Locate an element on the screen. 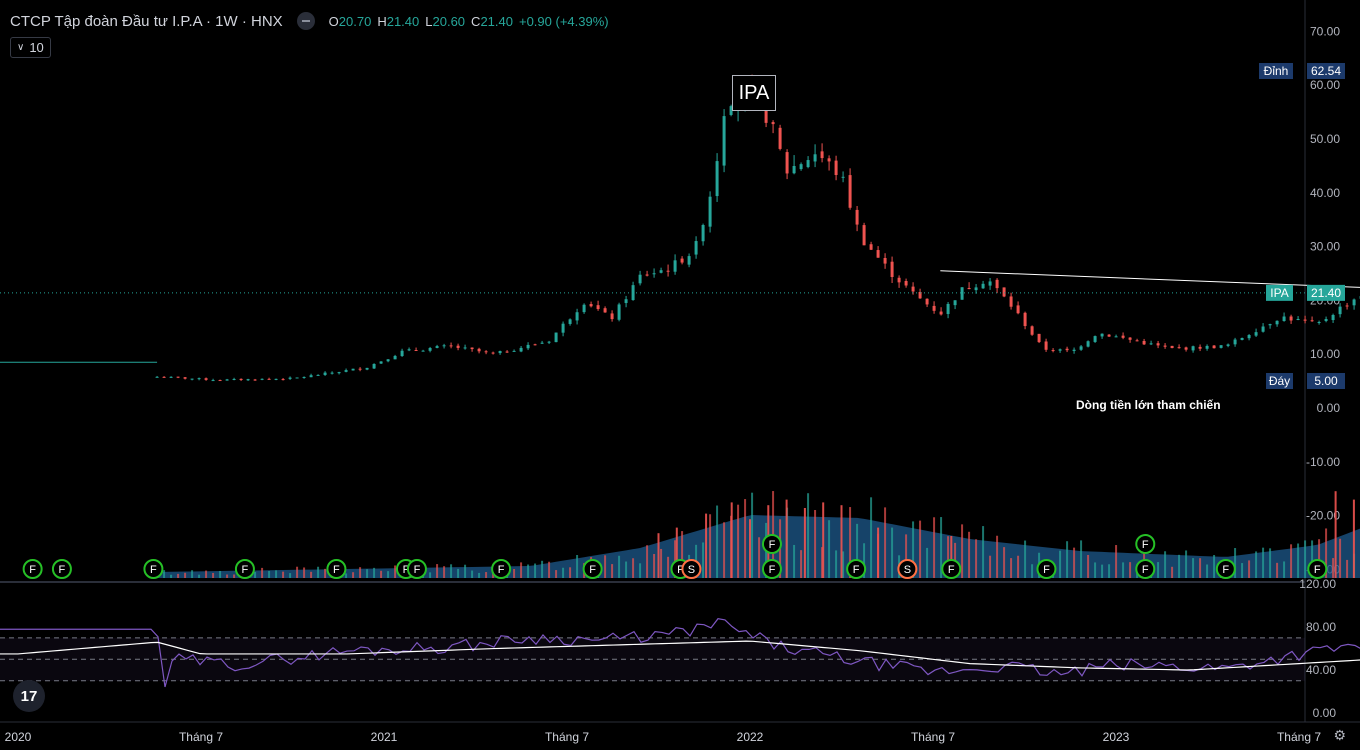  close-key: C is located at coordinates (476, 21).